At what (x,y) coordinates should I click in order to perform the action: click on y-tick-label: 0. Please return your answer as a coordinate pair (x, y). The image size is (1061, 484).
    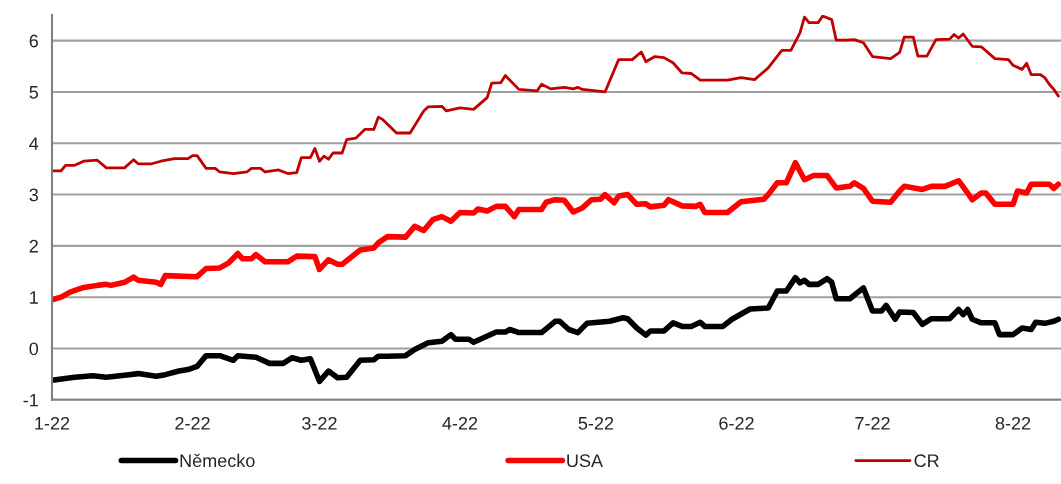
    Looking at the image, I should click on (34, 349).